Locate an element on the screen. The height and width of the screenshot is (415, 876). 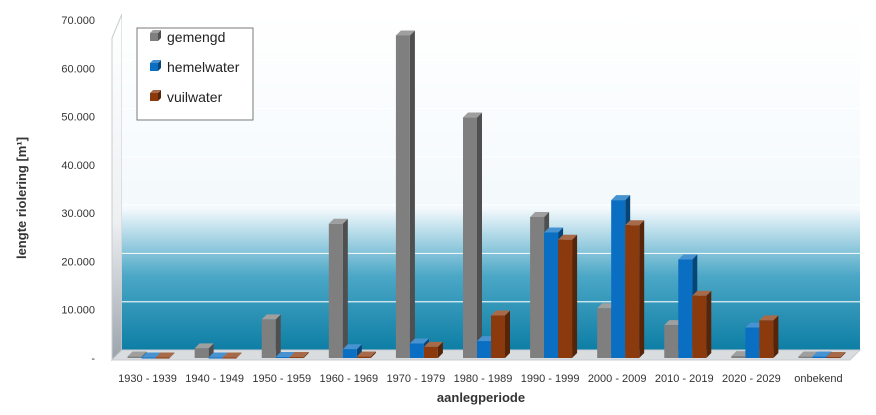
y-tick-label: 10.000 is located at coordinates (78, 311).